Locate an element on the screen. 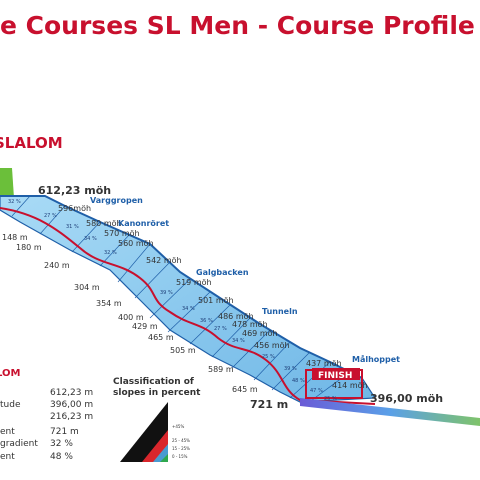 The image size is (480, 480). slalom-section-title: SLALOM is located at coordinates (31, 143).